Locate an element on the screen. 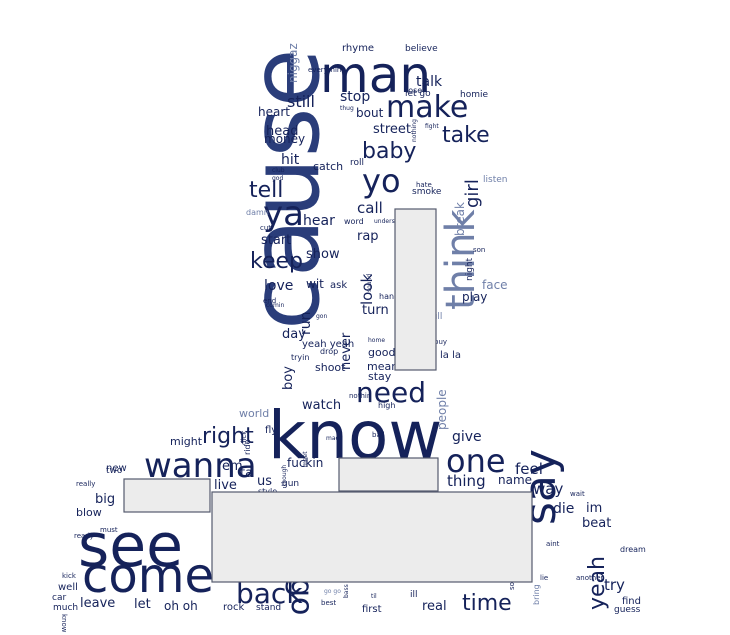  cloud-word: niggaz is located at coordinates (293, 63).